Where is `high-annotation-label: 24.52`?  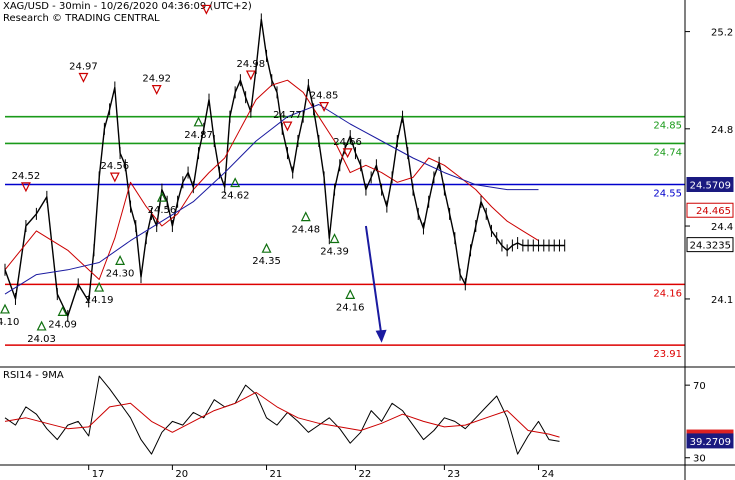
high-annotation-label: 24.52 is located at coordinates (26, 176).